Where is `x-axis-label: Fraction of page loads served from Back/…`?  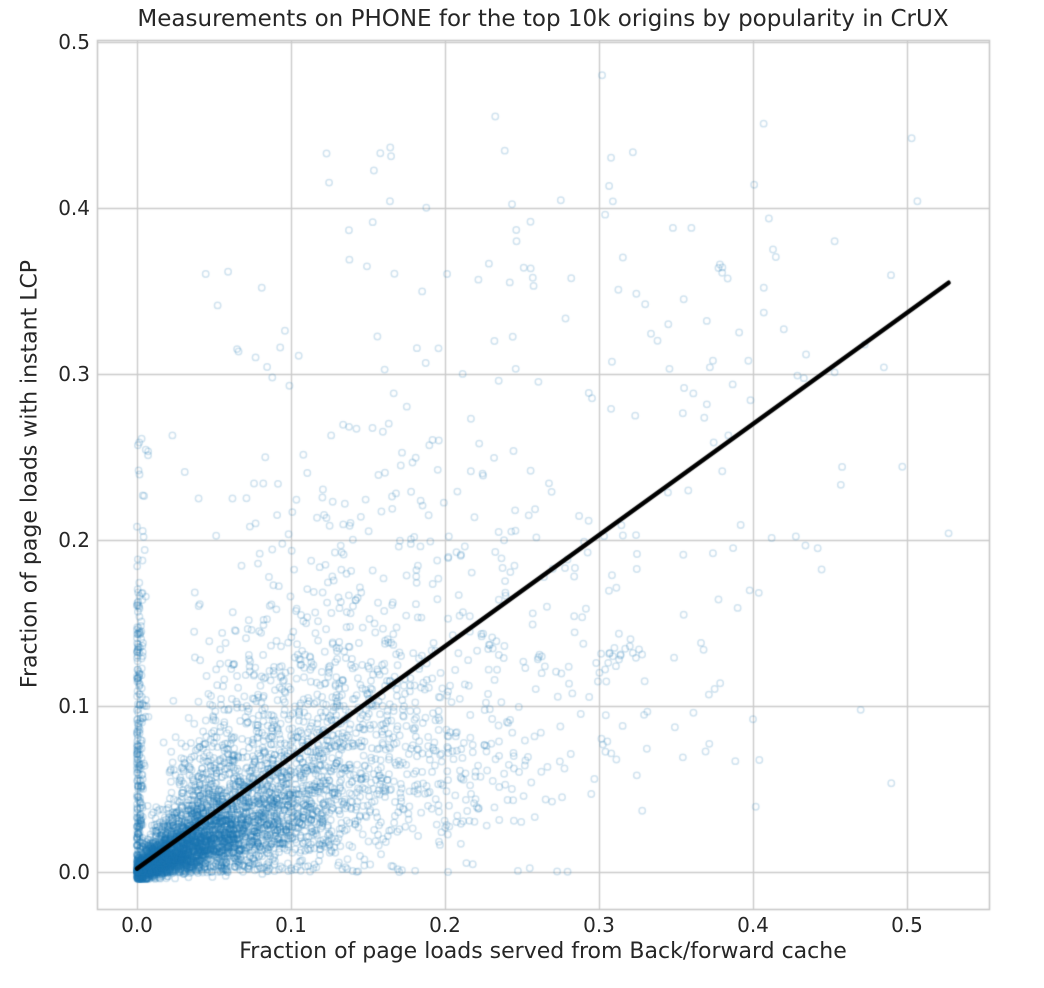
x-axis-label: Fraction of page loads served from Back/… is located at coordinates (543, 951).